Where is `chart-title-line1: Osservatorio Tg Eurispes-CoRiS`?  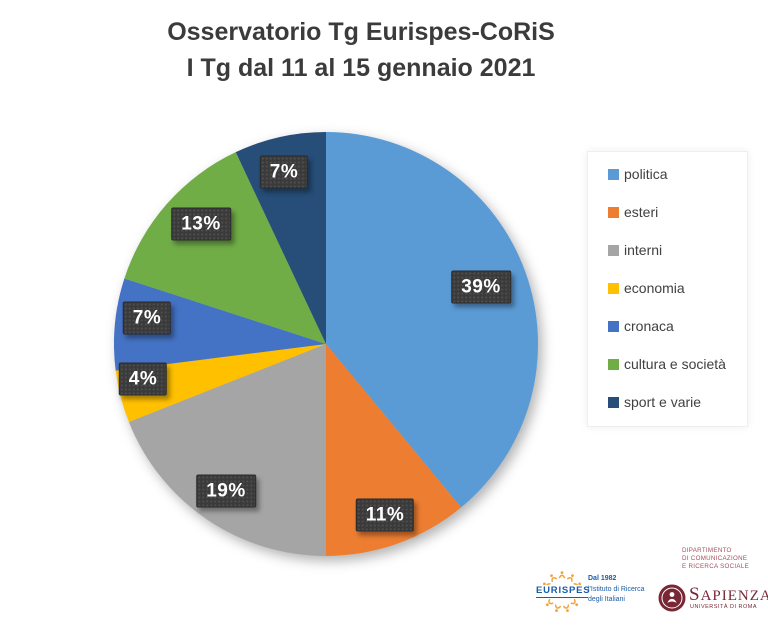
chart-title-line1: Osservatorio Tg Eurispes-CoRiS is located at coordinates (361, 32).